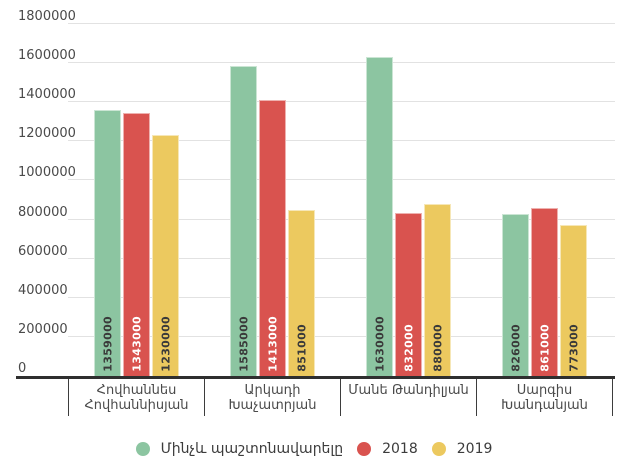  What do you see at coordinates (437, 290) in the screenshot?
I see `bar-s2-c2: 880000` at bounding box center [437, 290].